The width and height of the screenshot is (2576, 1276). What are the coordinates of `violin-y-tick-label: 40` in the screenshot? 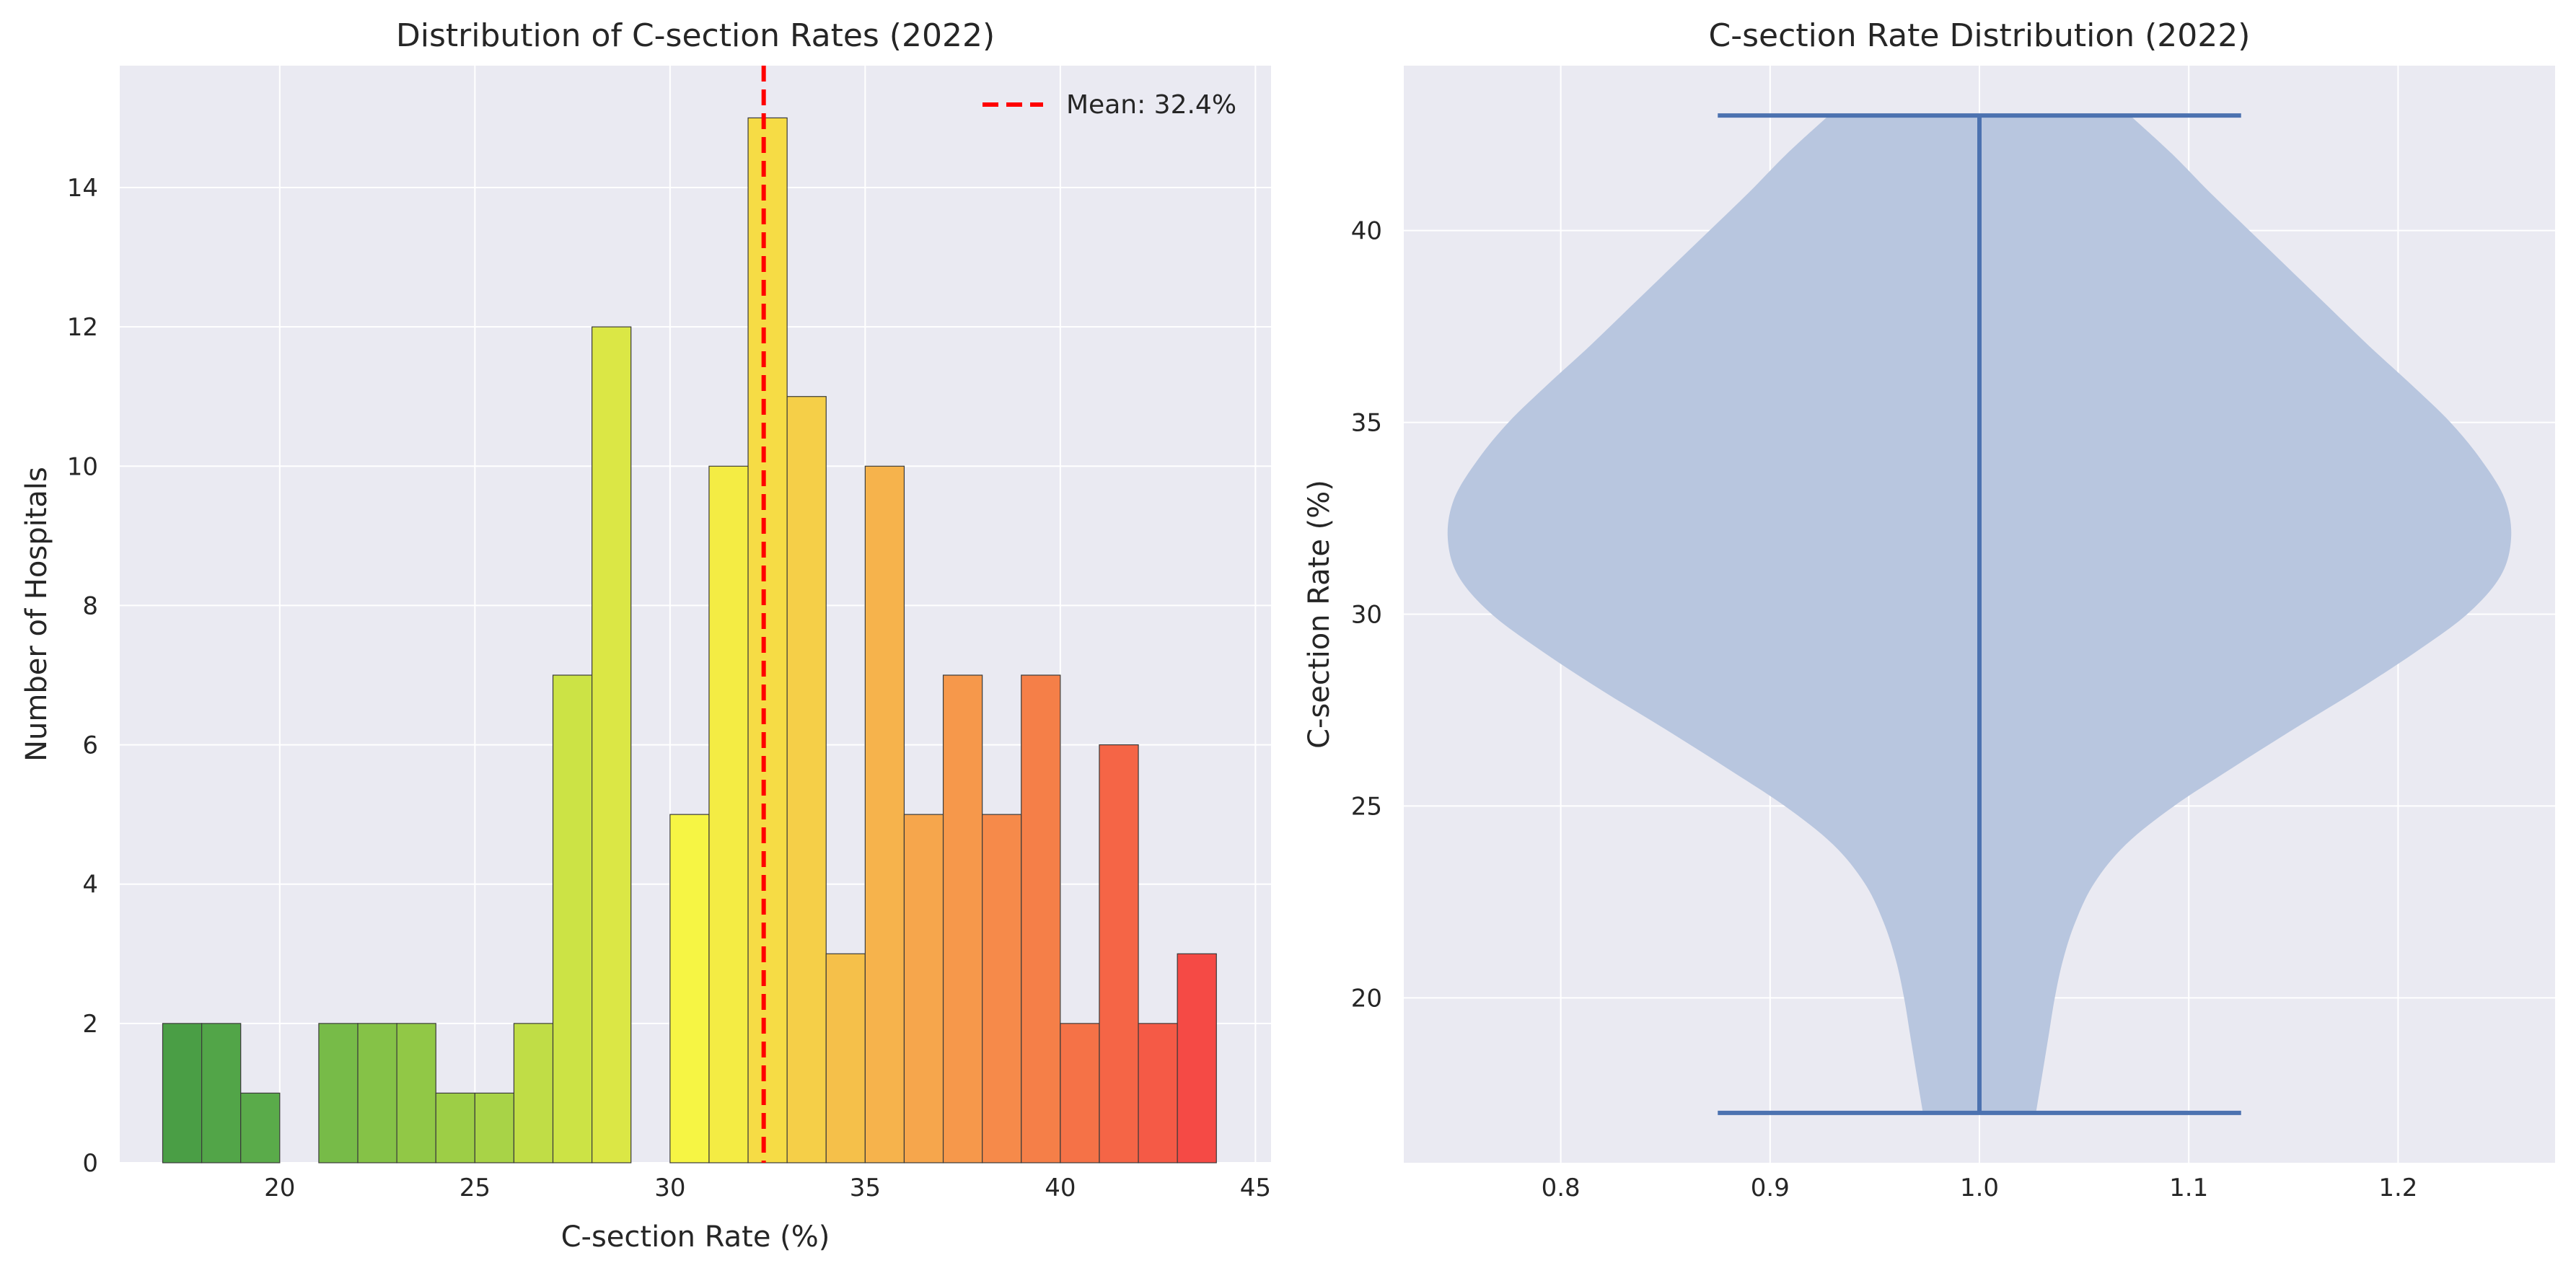 It's located at (1366, 232).